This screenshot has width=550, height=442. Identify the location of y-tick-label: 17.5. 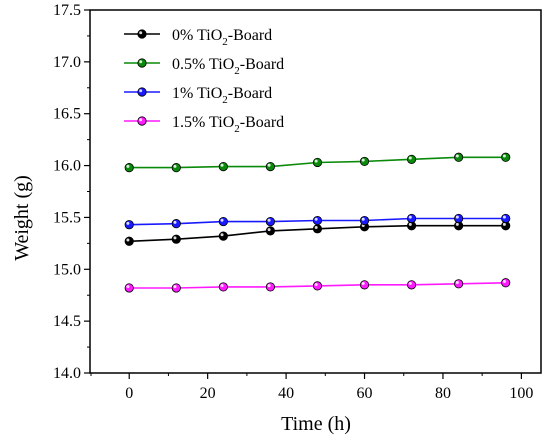
(67, 10).